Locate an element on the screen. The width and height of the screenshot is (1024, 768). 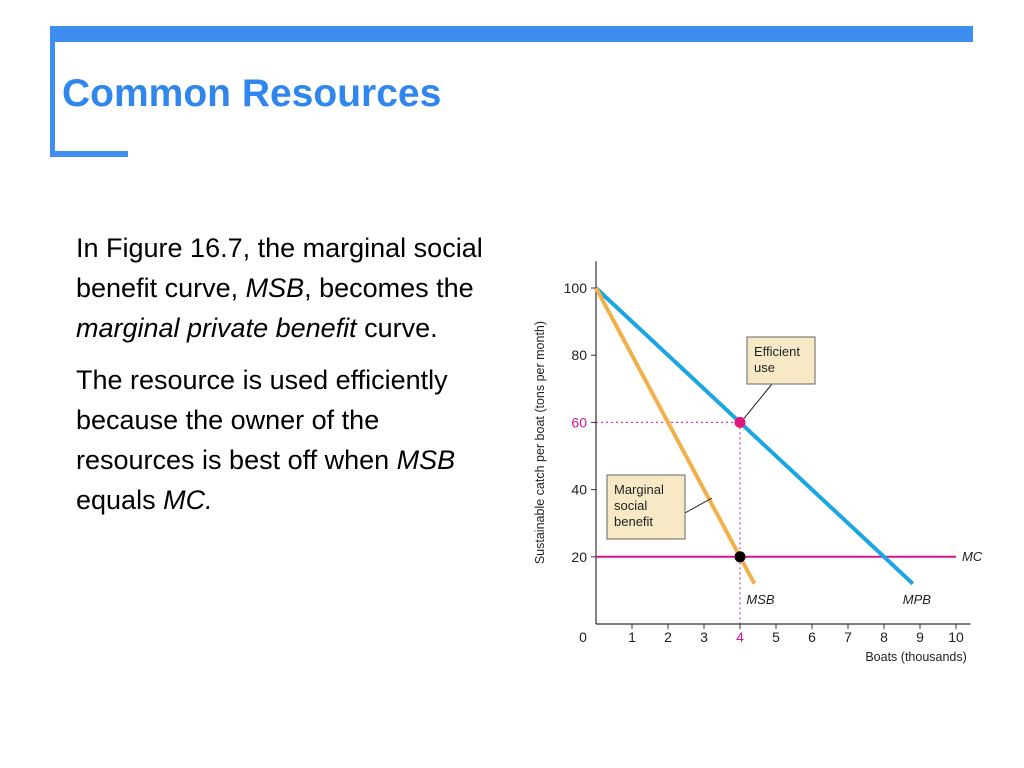
x-tick-label: 6 is located at coordinates (812, 637).